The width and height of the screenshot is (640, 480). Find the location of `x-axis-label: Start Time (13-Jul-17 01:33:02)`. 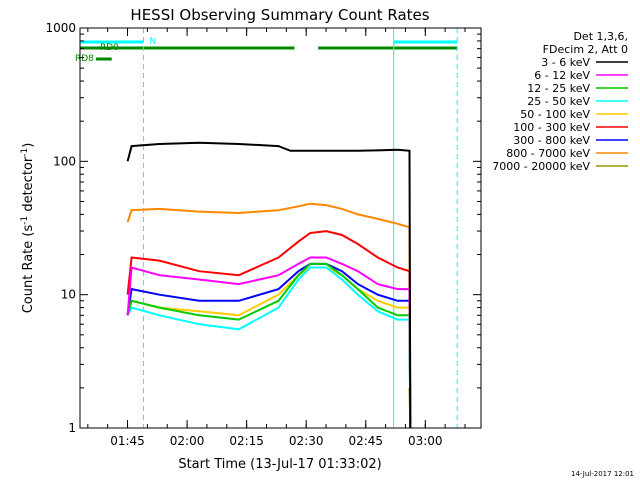

x-axis-label: Start Time (13-Jul-17 01:33:02) is located at coordinates (279, 464).